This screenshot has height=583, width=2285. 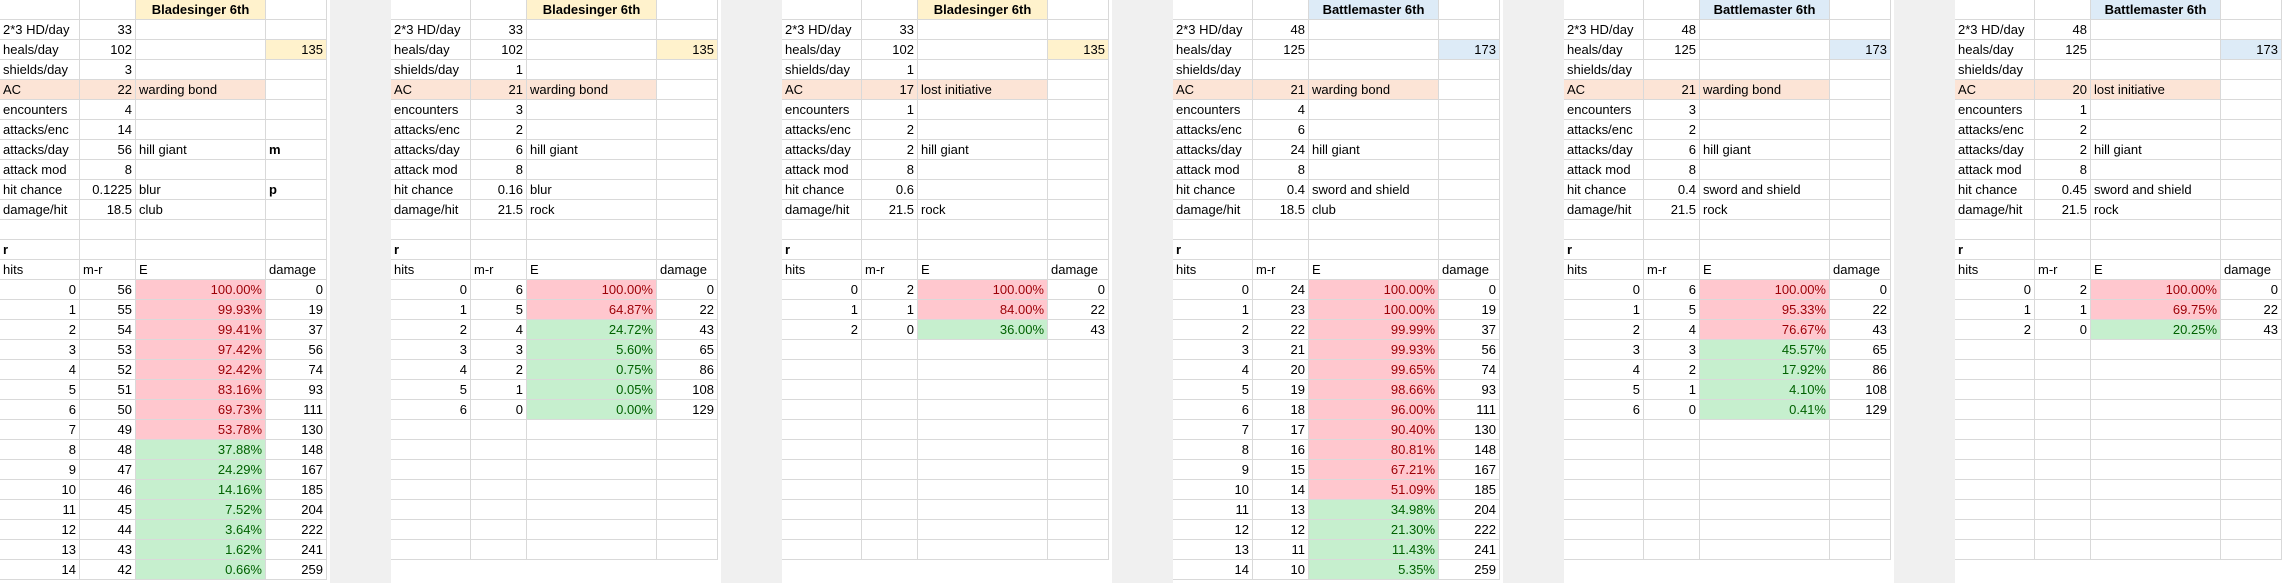 What do you see at coordinates (201, 389) in the screenshot?
I see `e-value: 83.16%` at bounding box center [201, 389].